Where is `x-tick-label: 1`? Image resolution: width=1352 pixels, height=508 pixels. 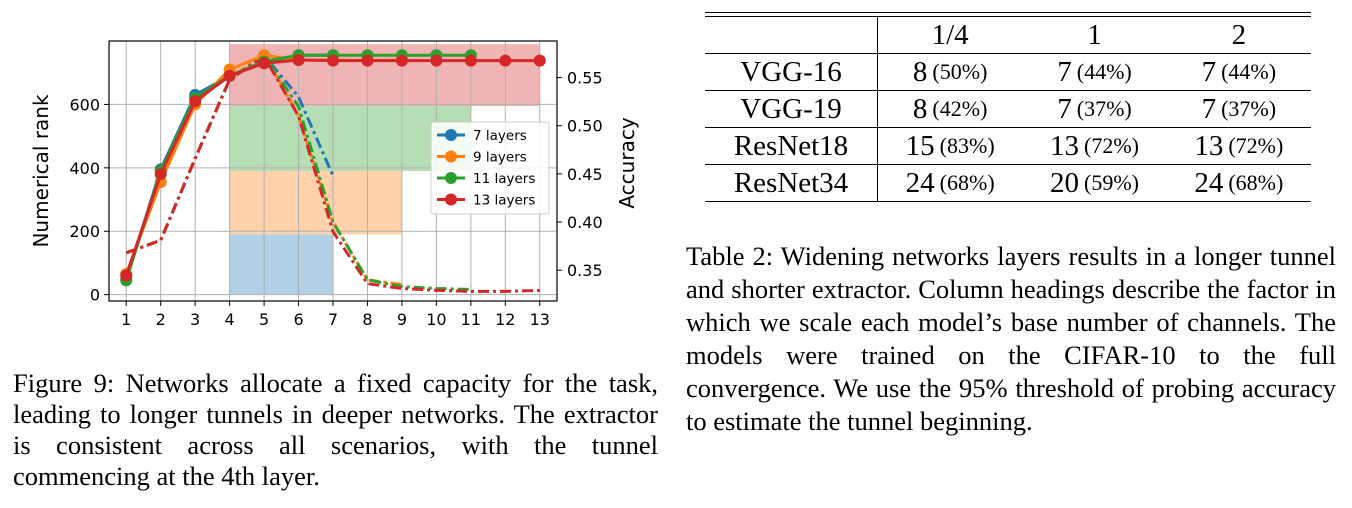 x-tick-label: 1 is located at coordinates (126, 319).